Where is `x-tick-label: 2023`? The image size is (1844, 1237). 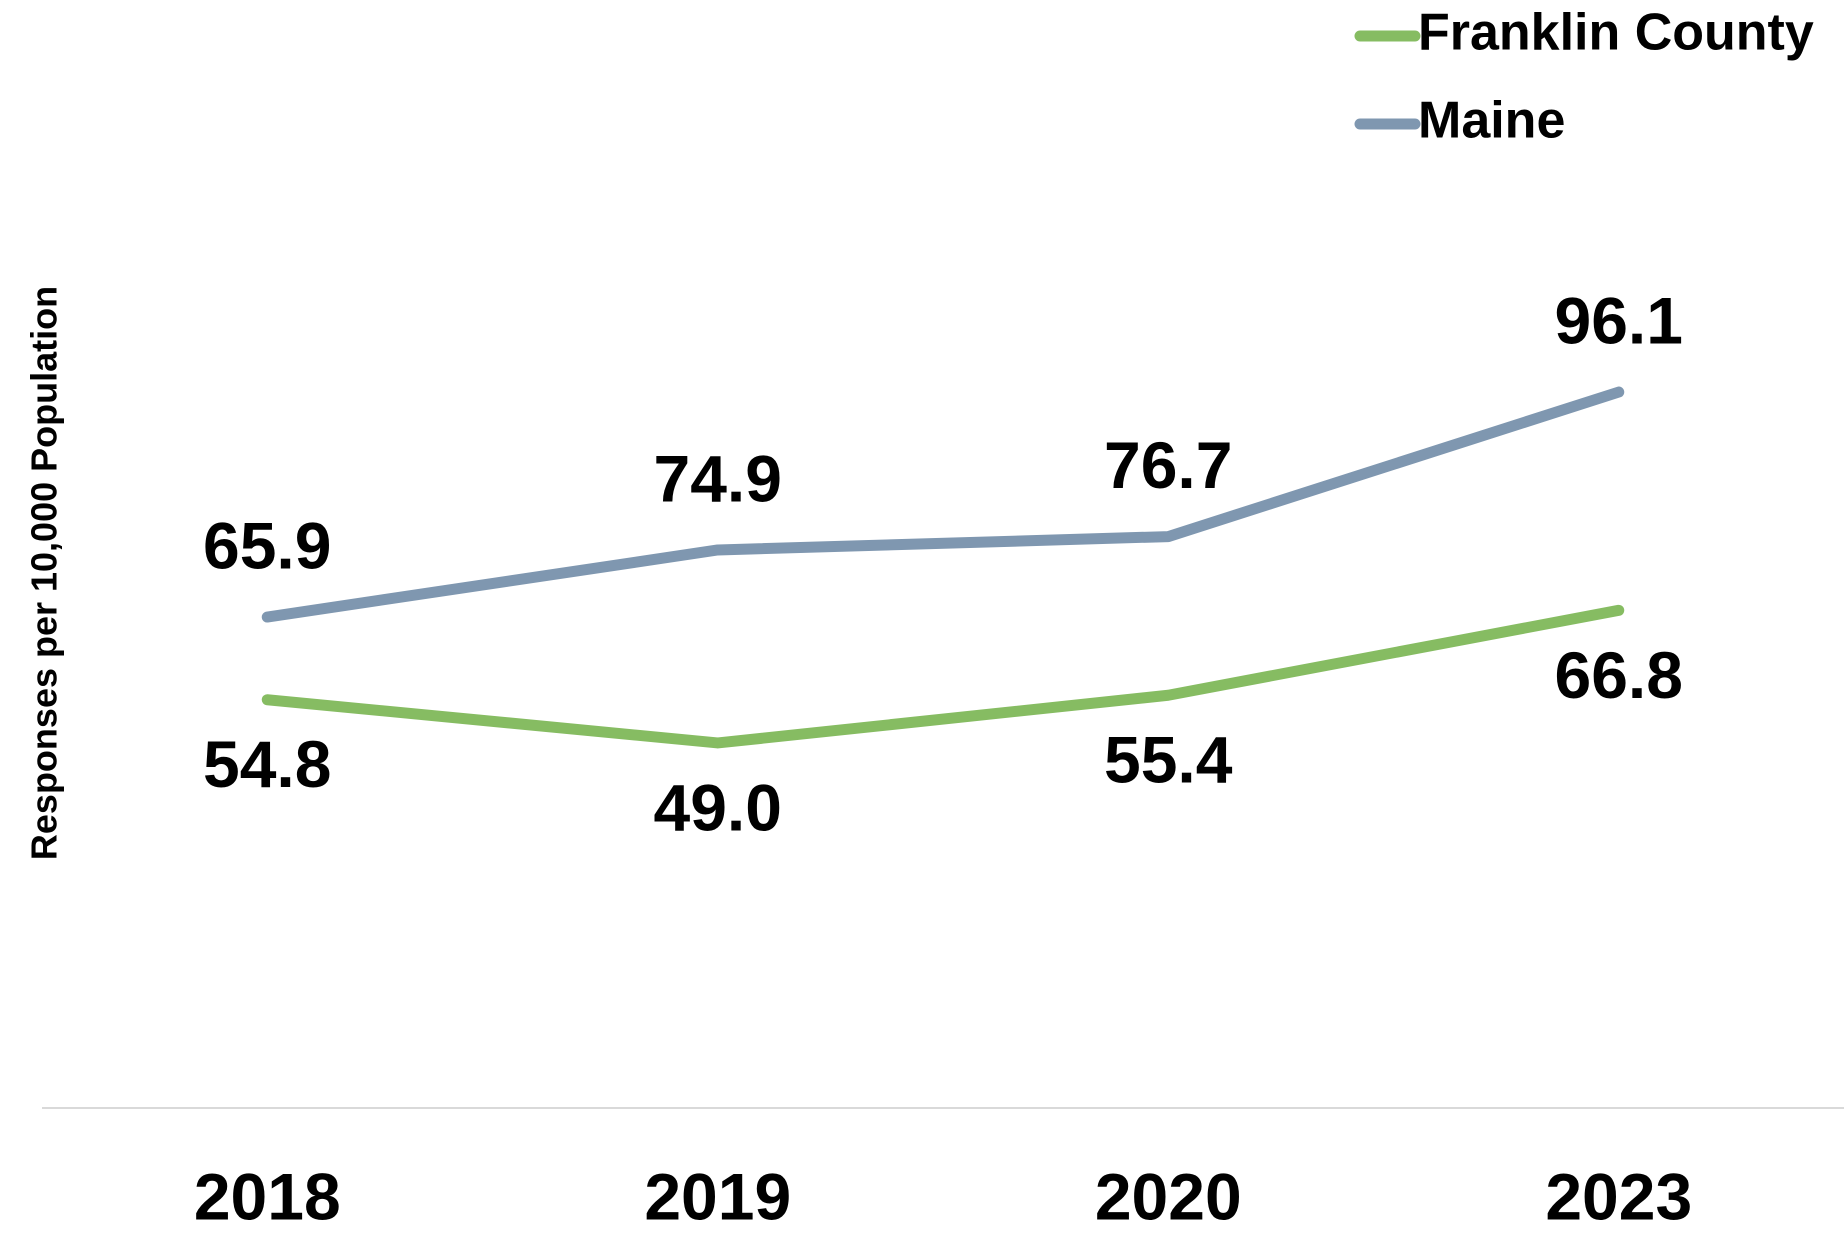
x-tick-label: 2023 is located at coordinates (1618, 1196).